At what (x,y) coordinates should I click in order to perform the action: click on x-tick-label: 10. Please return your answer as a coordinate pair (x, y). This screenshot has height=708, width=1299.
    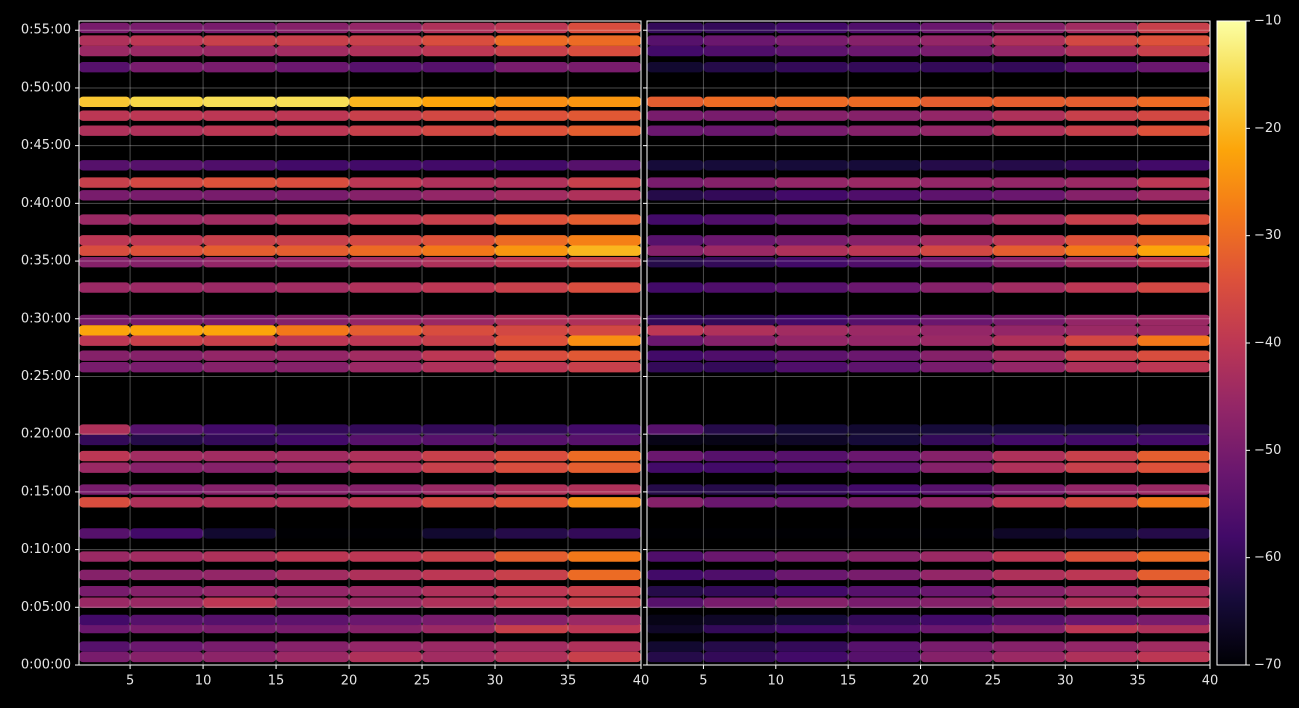
    Looking at the image, I should click on (776, 681).